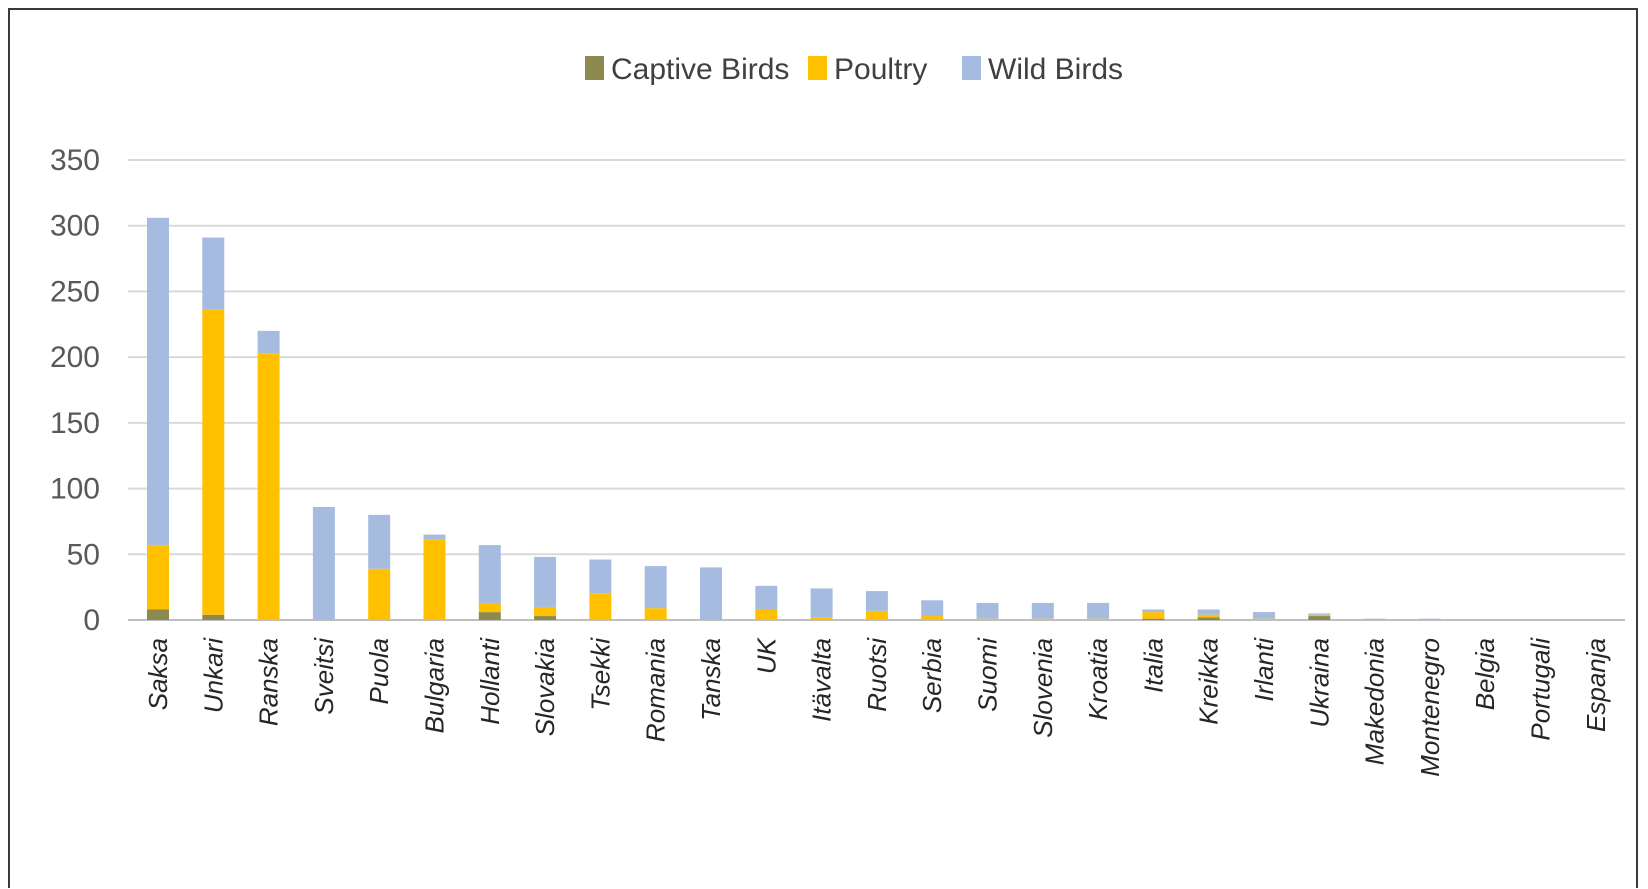 The height and width of the screenshot is (889, 1648). What do you see at coordinates (75, 291) in the screenshot?
I see `y-tick-label: 250` at bounding box center [75, 291].